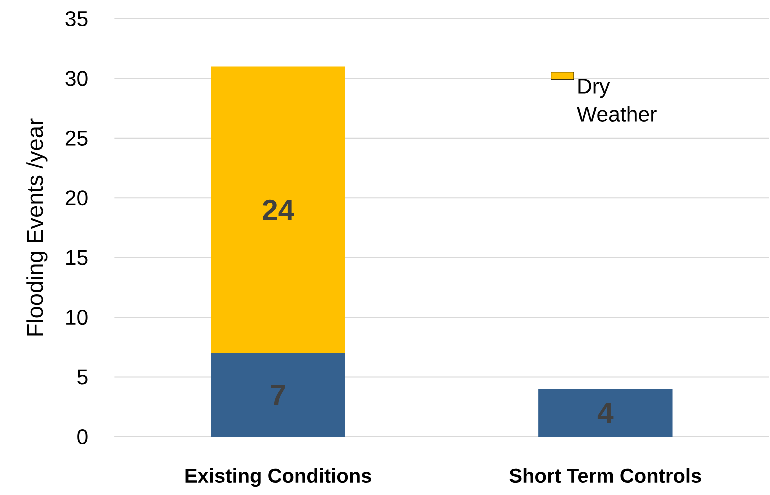  I want to click on y-tick-label: 15, so click(77, 258).